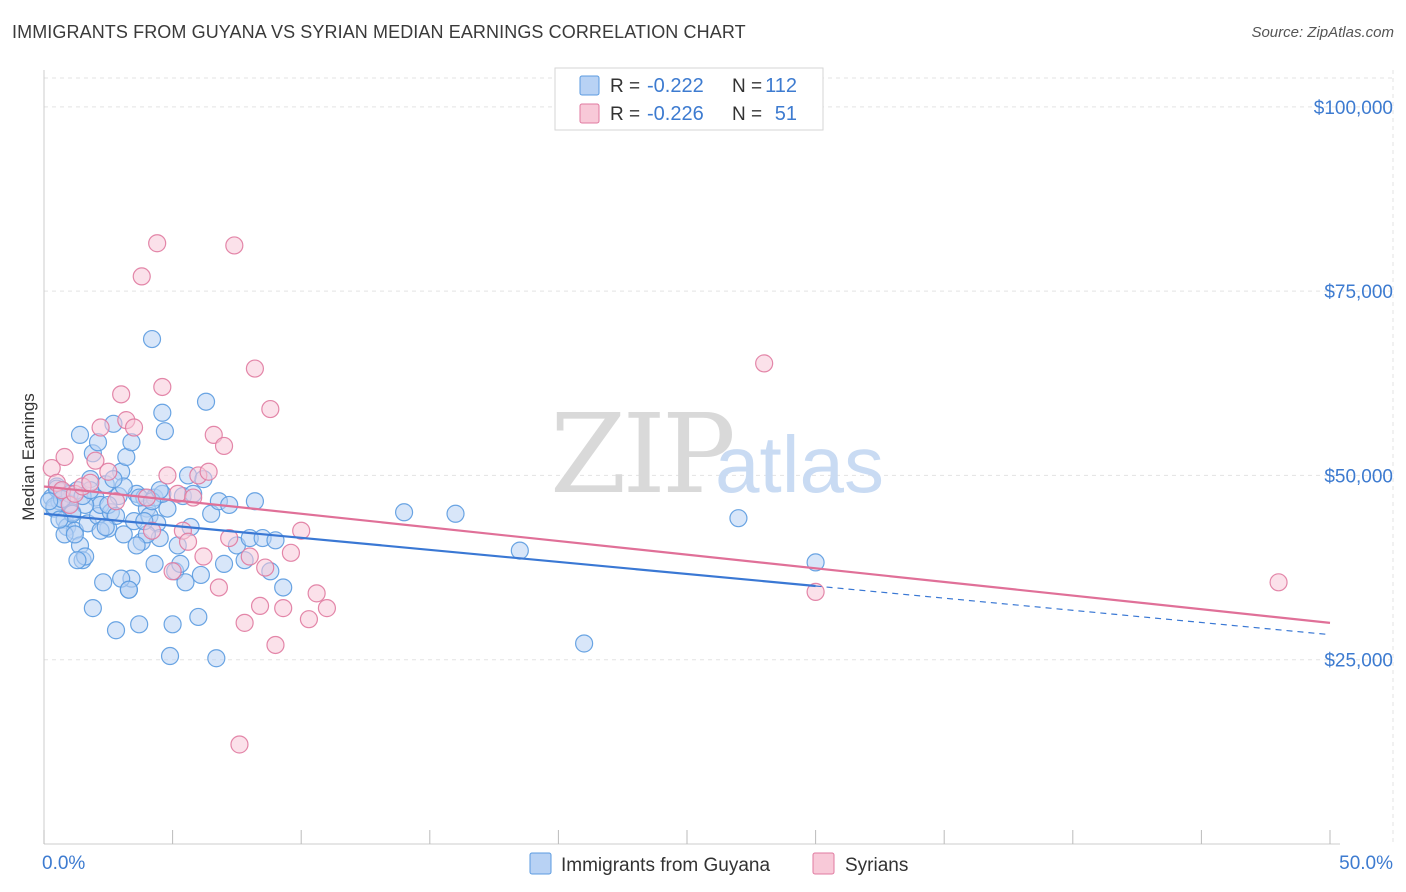 The width and height of the screenshot is (1406, 892). What do you see at coordinates (799, 464) in the screenshot?
I see `watermark-atlas: atlas` at bounding box center [799, 464].